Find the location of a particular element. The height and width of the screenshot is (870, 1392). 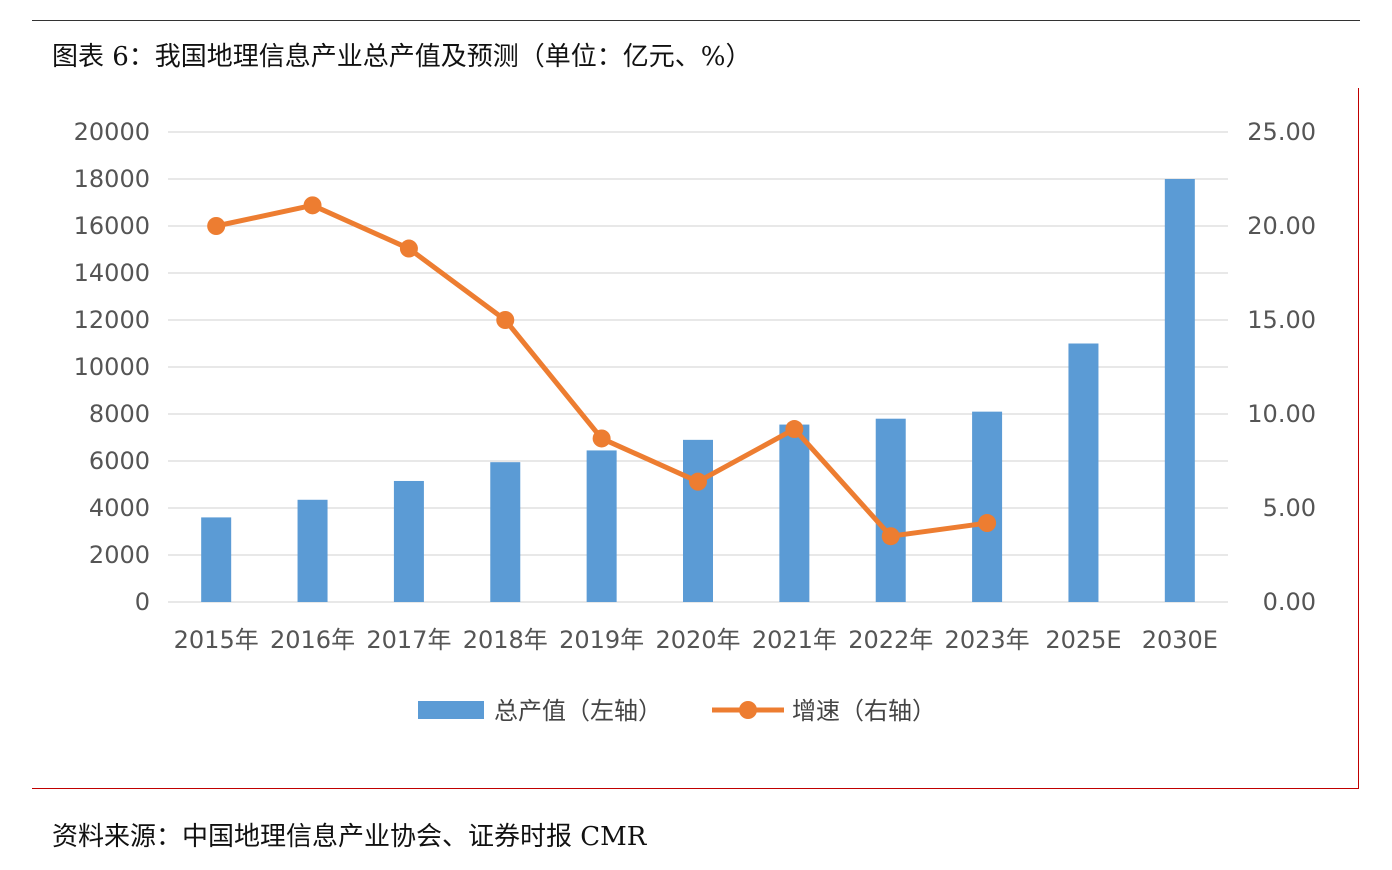

frame-right-border is located at coordinates (1358, 438).